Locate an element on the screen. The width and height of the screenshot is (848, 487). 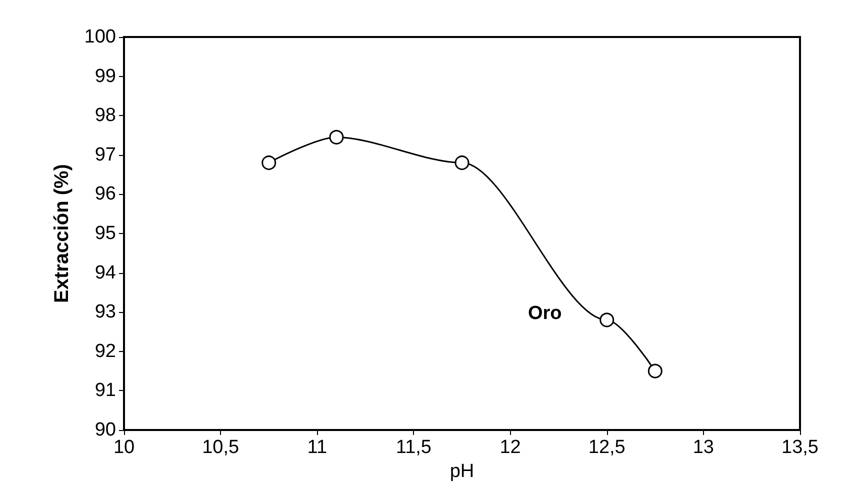
x-tick-label: 10,5 is located at coordinates (221, 447).